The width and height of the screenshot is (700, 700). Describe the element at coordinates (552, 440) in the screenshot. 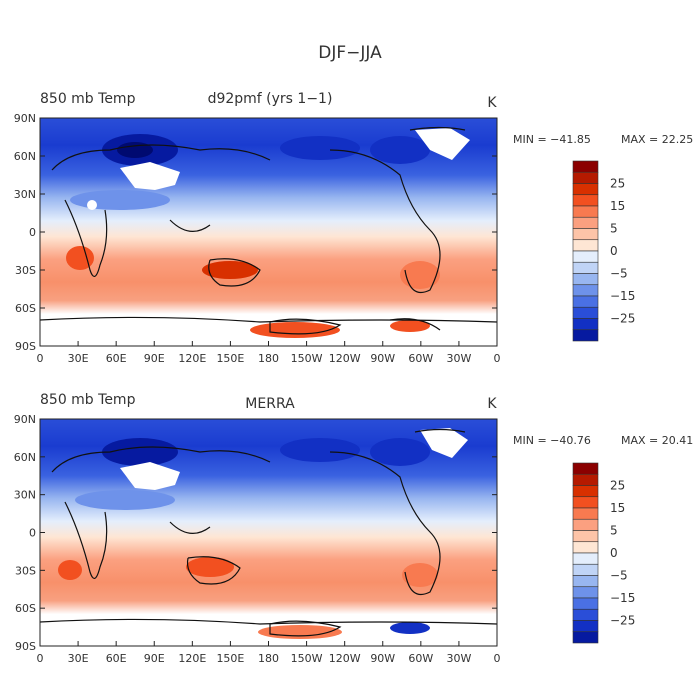

I see `min-label: MIN = −40.76` at that location.